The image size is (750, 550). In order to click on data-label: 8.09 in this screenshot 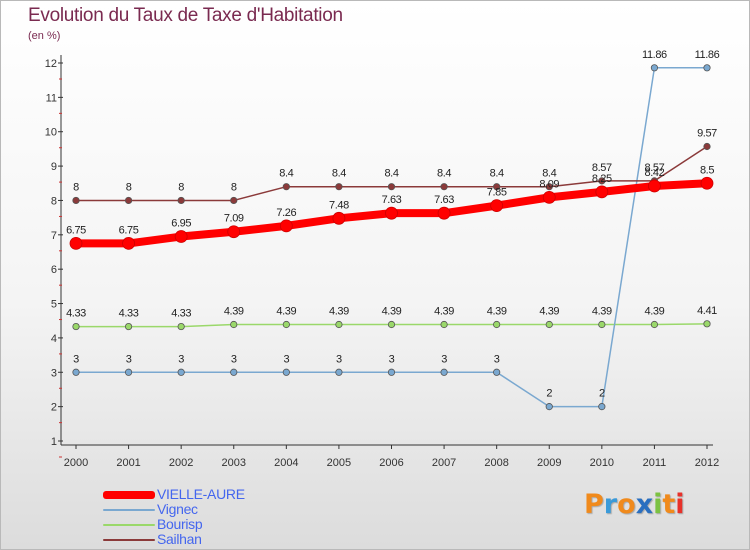, I will do `click(549, 184)`.